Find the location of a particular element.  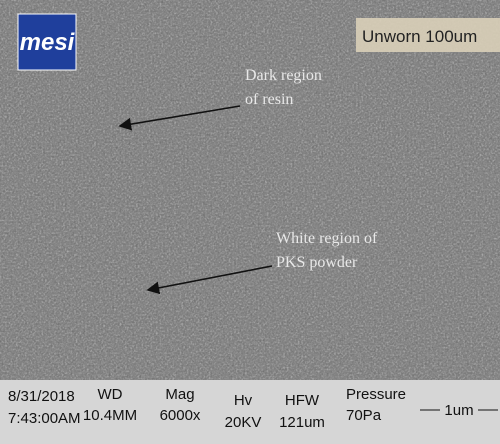

scale-bar: 1um is located at coordinates (458, 410).